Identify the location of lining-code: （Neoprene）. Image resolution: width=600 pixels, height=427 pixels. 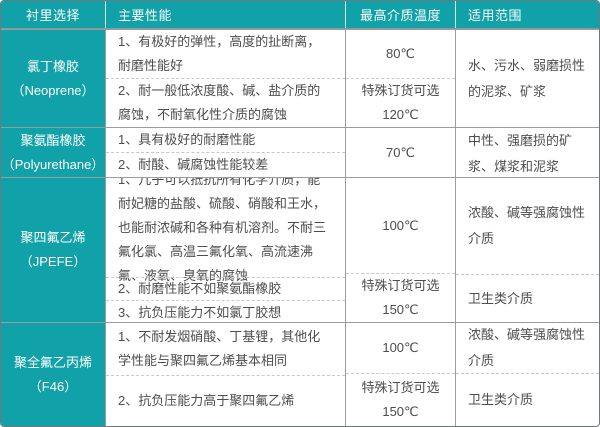
(53, 90).